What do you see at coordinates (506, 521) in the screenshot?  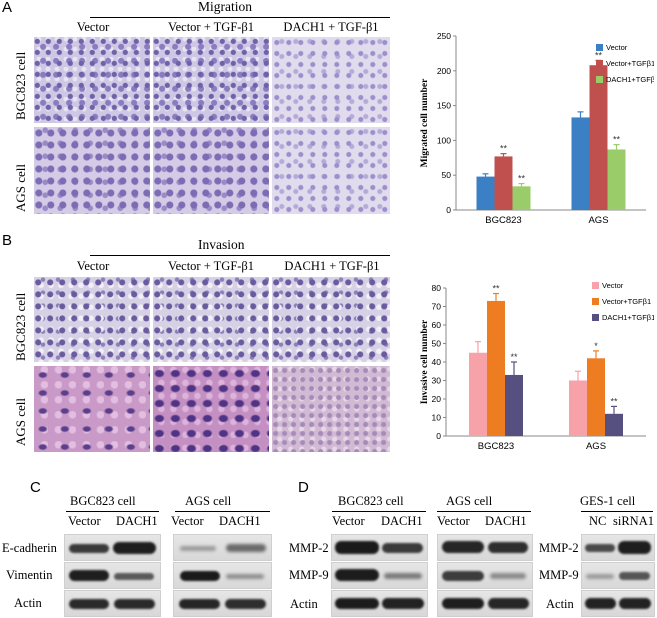 I see `d-lane-dach1-2: DACH1` at bounding box center [506, 521].